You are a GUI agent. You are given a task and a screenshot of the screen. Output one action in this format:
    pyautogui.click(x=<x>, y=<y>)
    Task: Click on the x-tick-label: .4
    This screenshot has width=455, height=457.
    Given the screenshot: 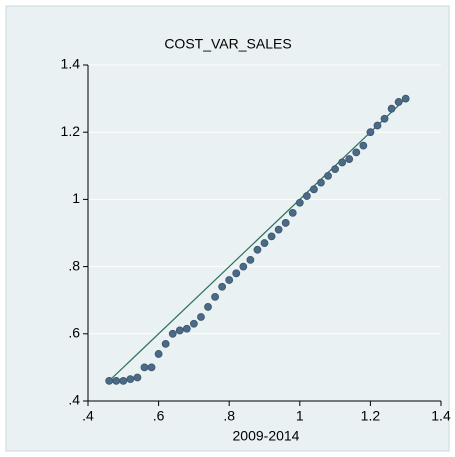 What is the action you would take?
    pyautogui.click(x=88, y=416)
    